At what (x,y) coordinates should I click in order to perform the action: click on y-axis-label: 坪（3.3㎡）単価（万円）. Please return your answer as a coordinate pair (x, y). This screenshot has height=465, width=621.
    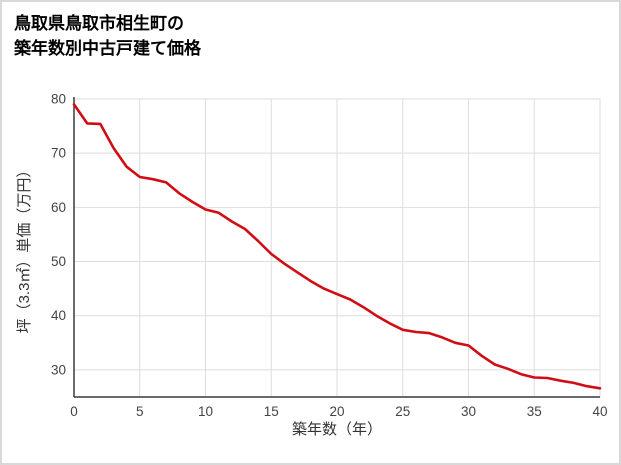
    Looking at the image, I should click on (24, 248).